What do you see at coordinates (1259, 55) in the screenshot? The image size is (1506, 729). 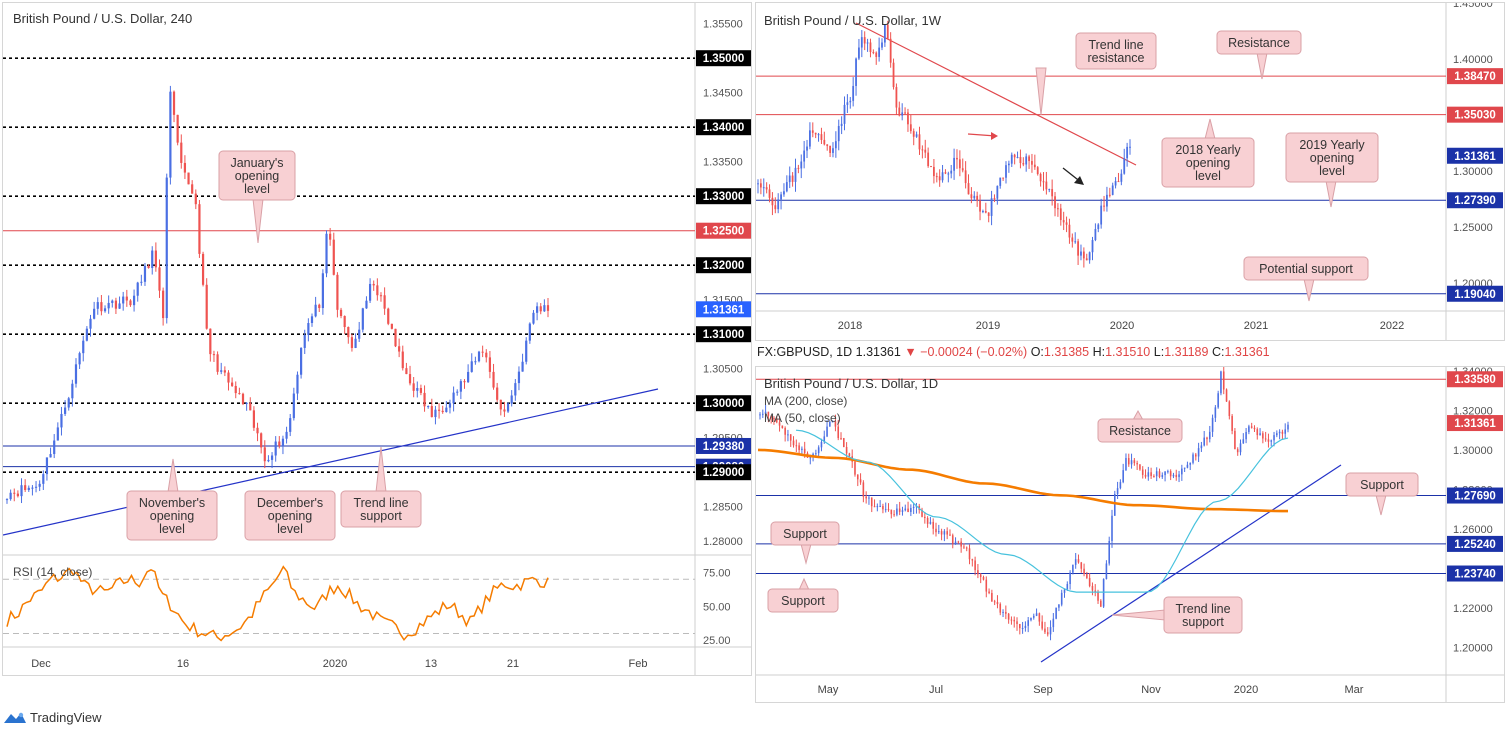 I see `weekly-callout-resistance: Resistance` at bounding box center [1259, 55].